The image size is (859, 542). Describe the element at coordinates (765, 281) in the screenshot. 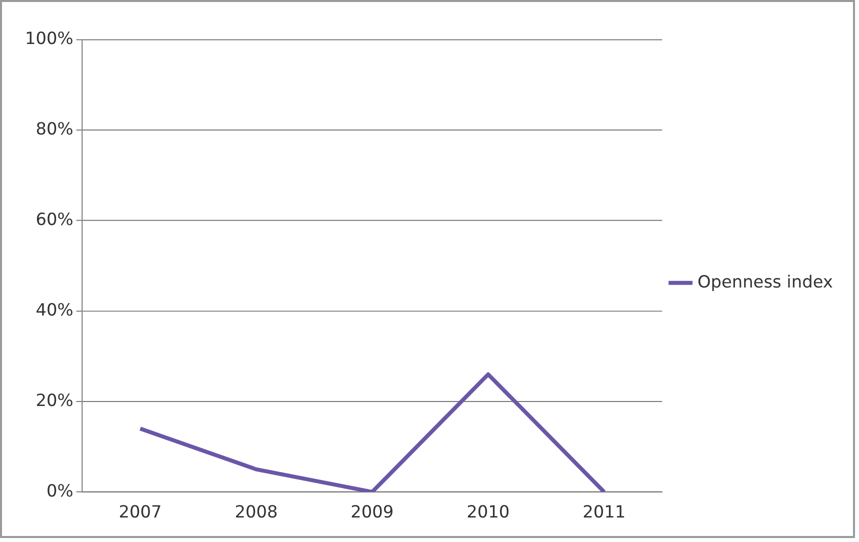

I see `legend-label: Openness index` at that location.